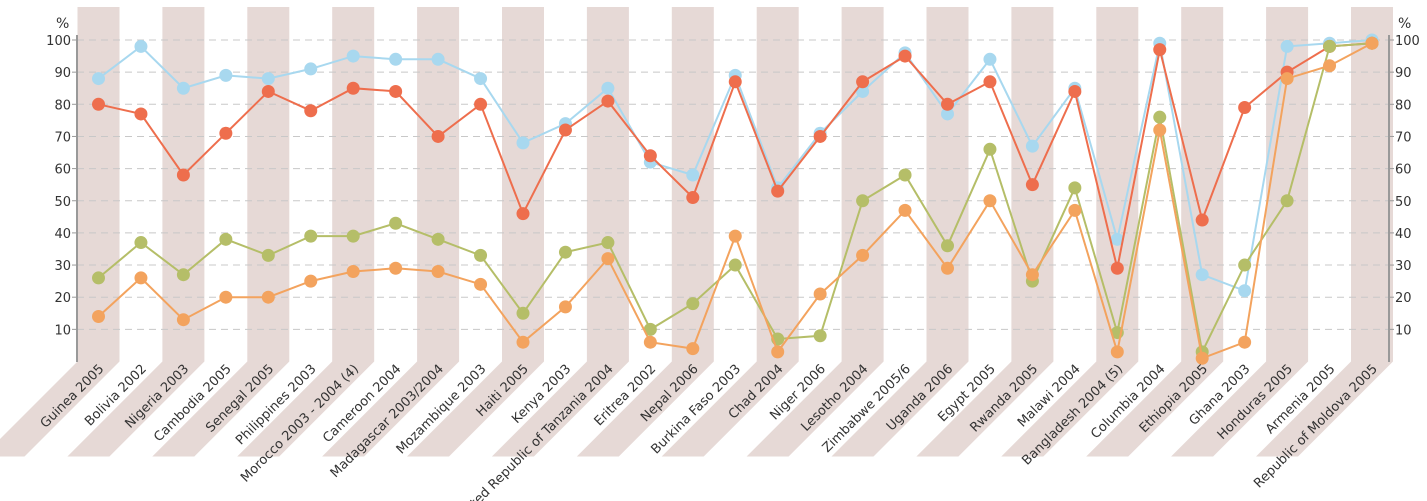 This screenshot has width=1427, height=501. Describe the element at coordinates (62, 266) in the screenshot. I see `y-tick-label: 30` at that location.